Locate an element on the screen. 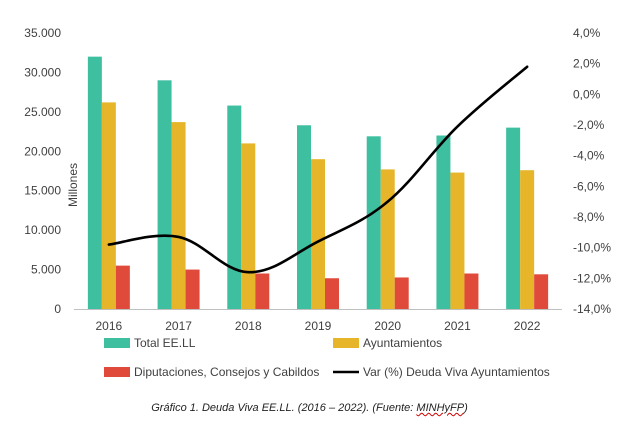 This screenshot has width=619, height=433. legend-label: Ayuntamientos is located at coordinates (402, 343).